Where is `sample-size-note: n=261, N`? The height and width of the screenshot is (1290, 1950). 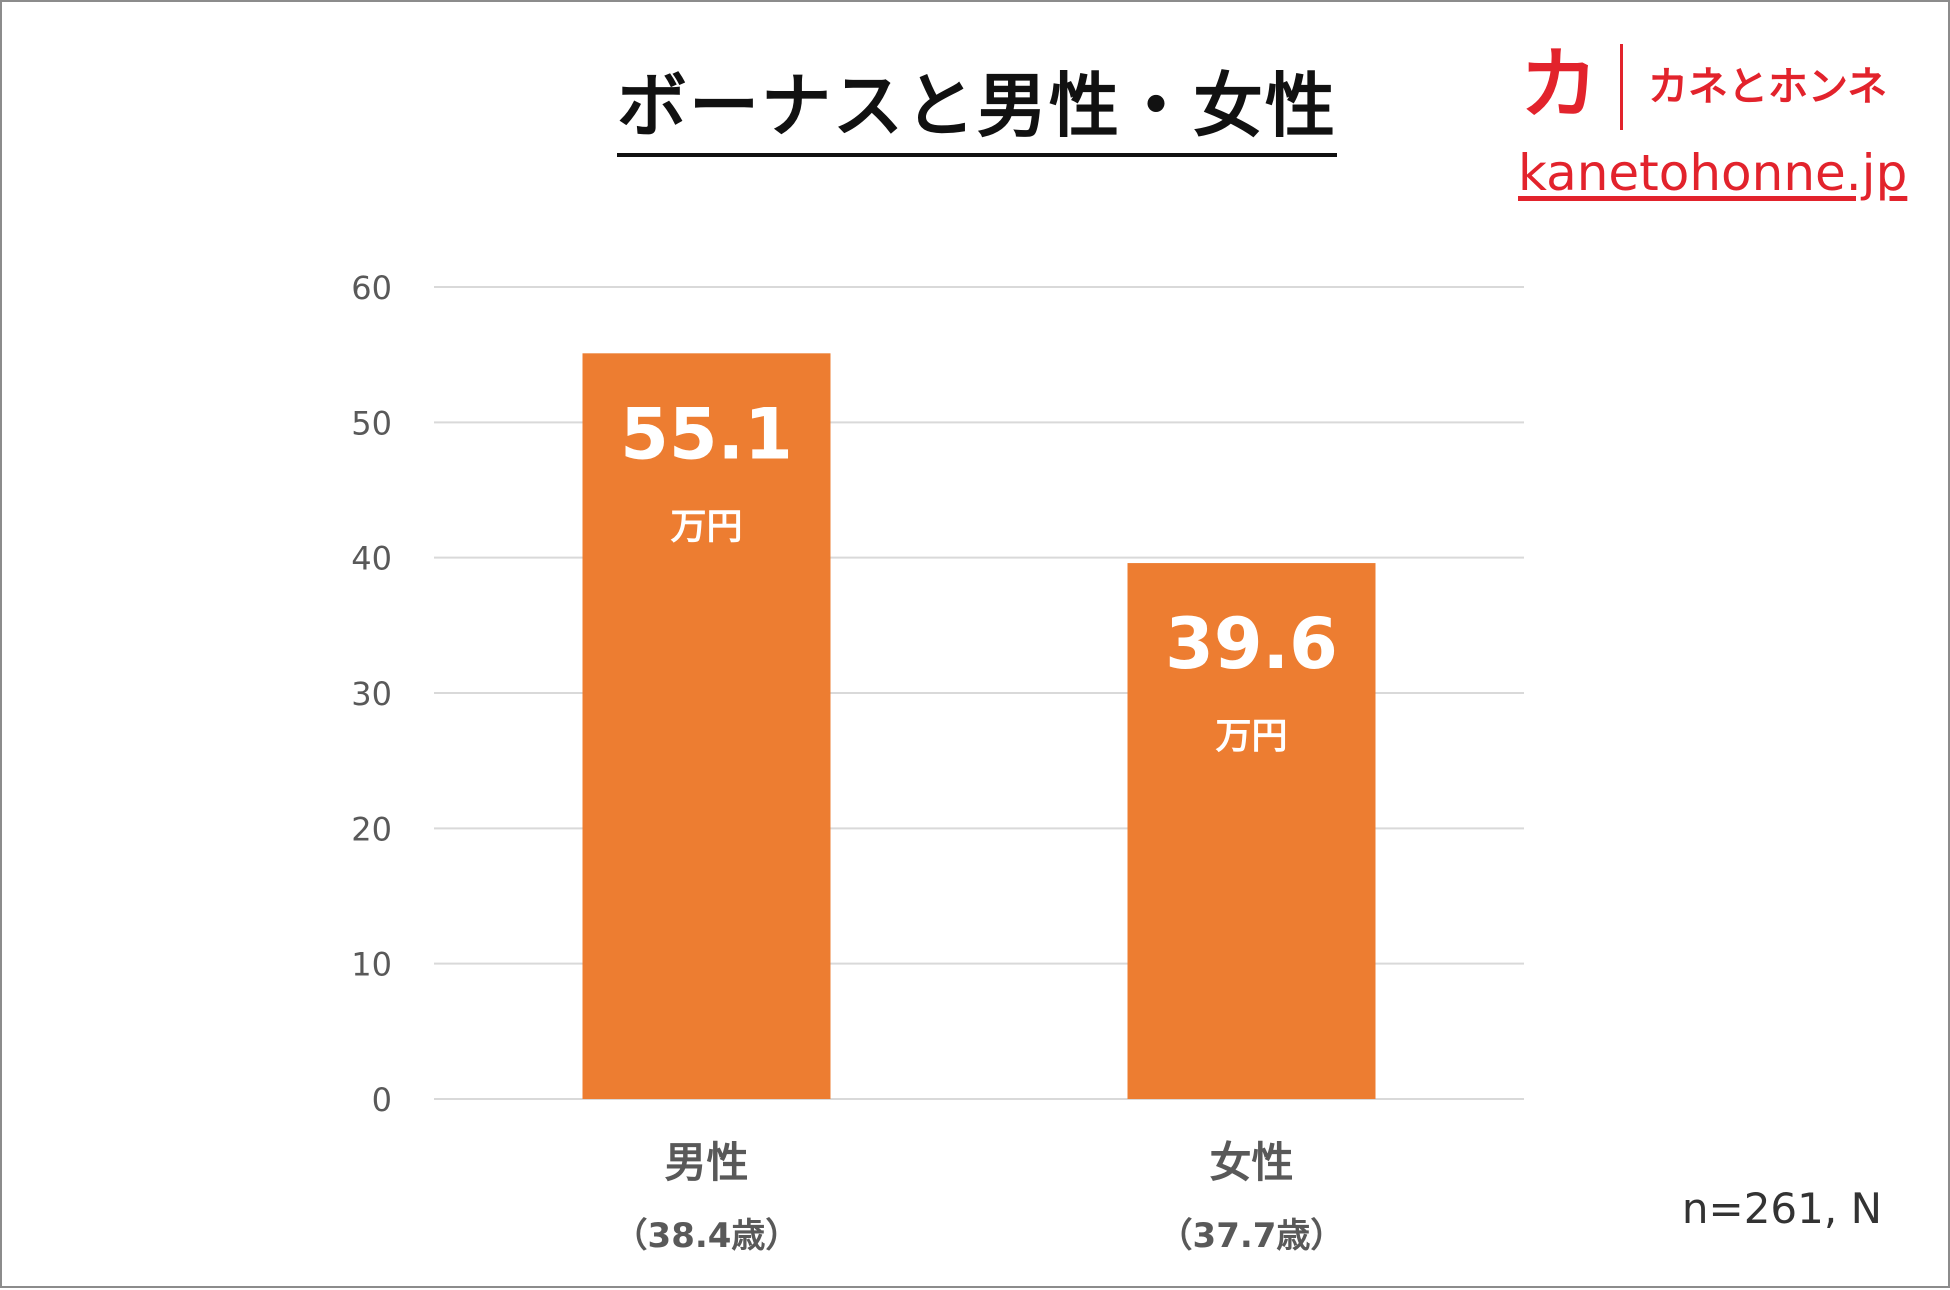
sample-size-note: n=261, N is located at coordinates (1781, 1208).